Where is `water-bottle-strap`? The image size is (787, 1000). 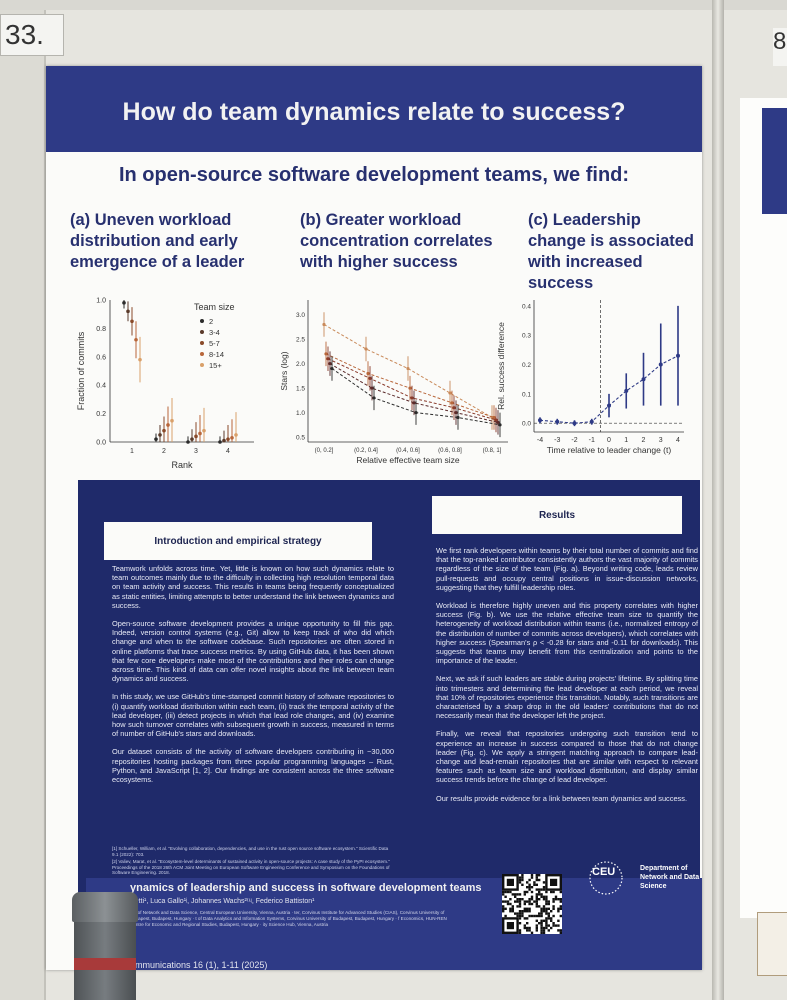 water-bottle-strap is located at coordinates (105, 964).